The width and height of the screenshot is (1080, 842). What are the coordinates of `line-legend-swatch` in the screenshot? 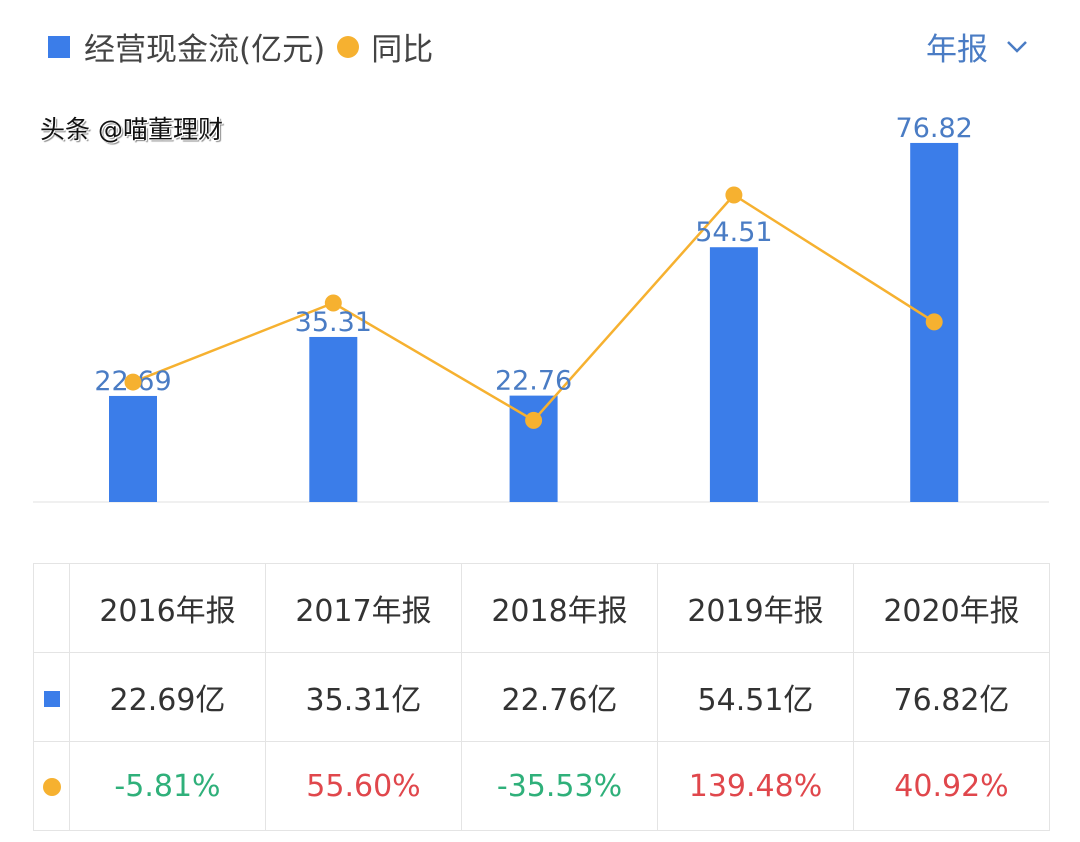 It's located at (348, 46).